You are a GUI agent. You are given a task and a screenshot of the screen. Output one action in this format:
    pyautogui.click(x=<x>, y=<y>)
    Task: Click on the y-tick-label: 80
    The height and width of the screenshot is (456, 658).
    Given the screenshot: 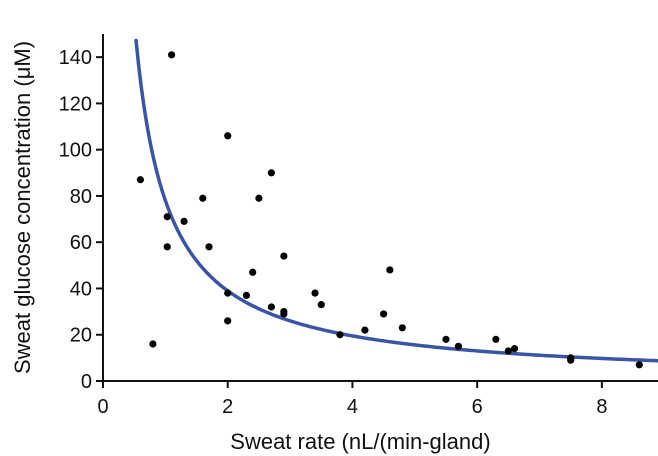 What is the action you would take?
    pyautogui.click(x=81, y=197)
    